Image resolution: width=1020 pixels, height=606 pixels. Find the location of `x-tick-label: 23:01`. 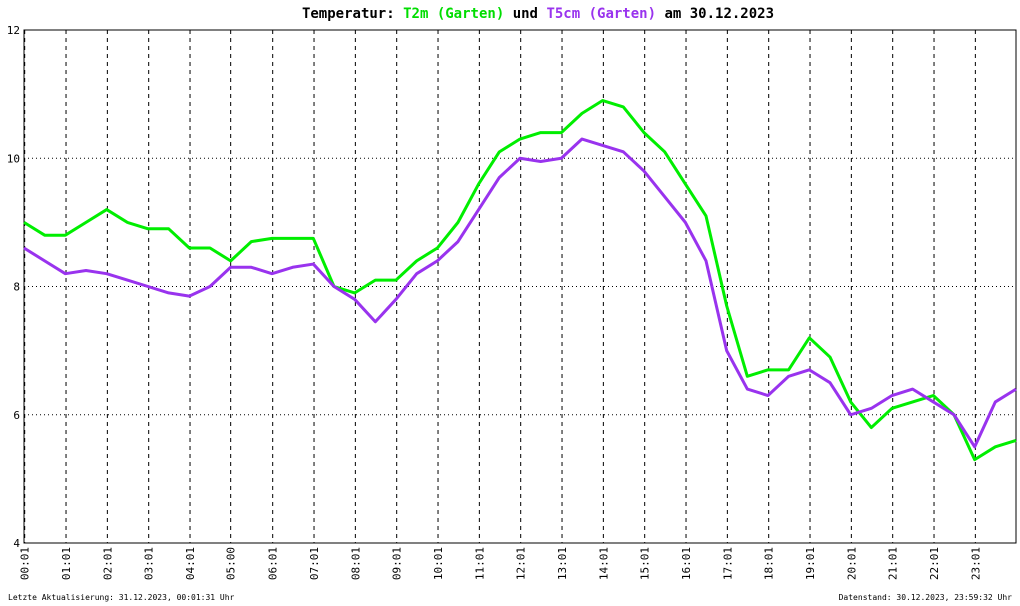

x-tick-label: 23:01 is located at coordinates (975, 563).